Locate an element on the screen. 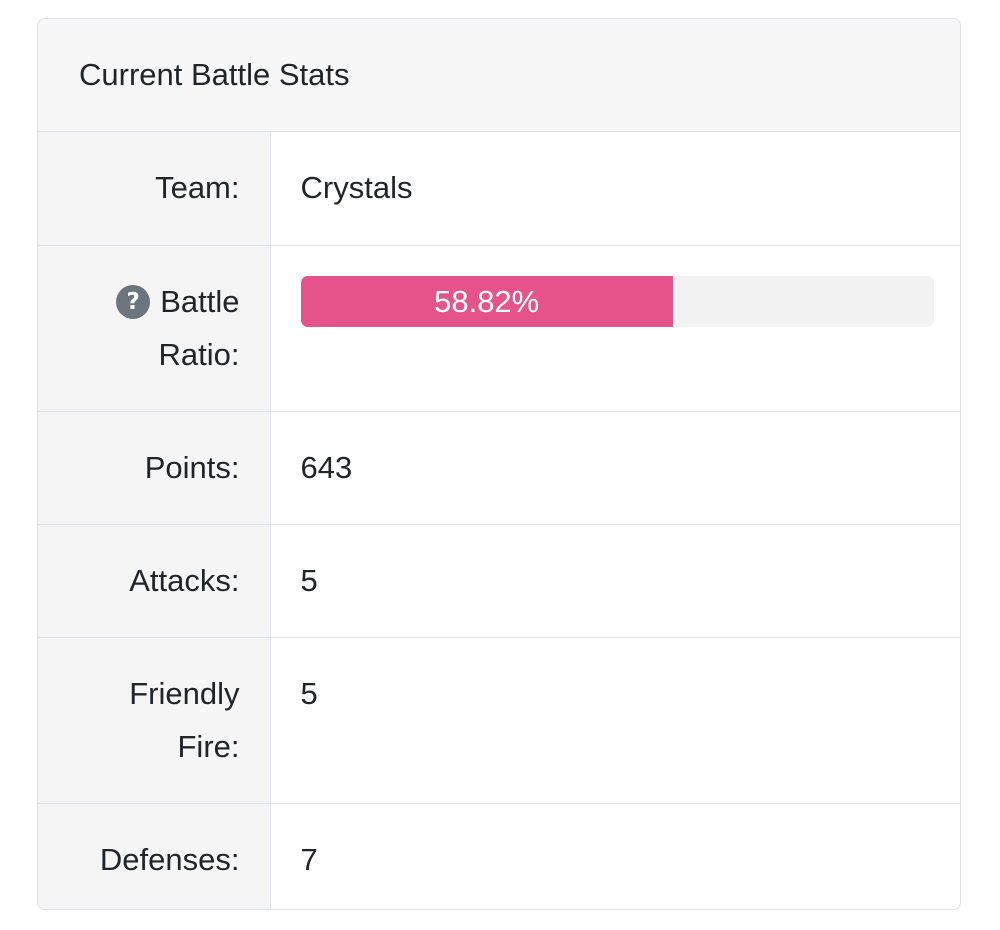 The width and height of the screenshot is (1000, 930). friendly-fire-label-line1: Friendly is located at coordinates (184, 693).